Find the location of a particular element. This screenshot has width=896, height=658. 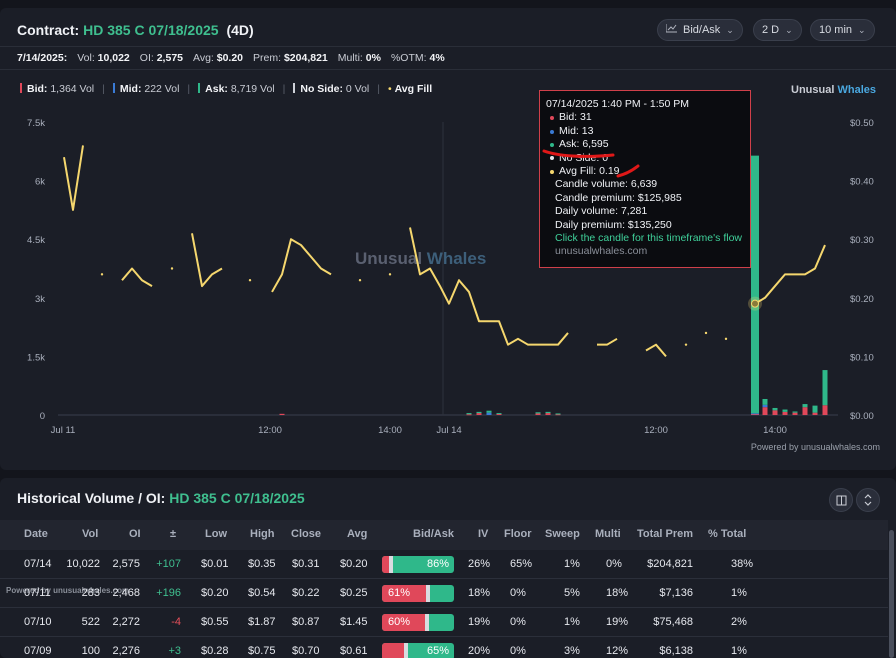

interval-dropdown: 10 min ⌄ is located at coordinates (842, 30).